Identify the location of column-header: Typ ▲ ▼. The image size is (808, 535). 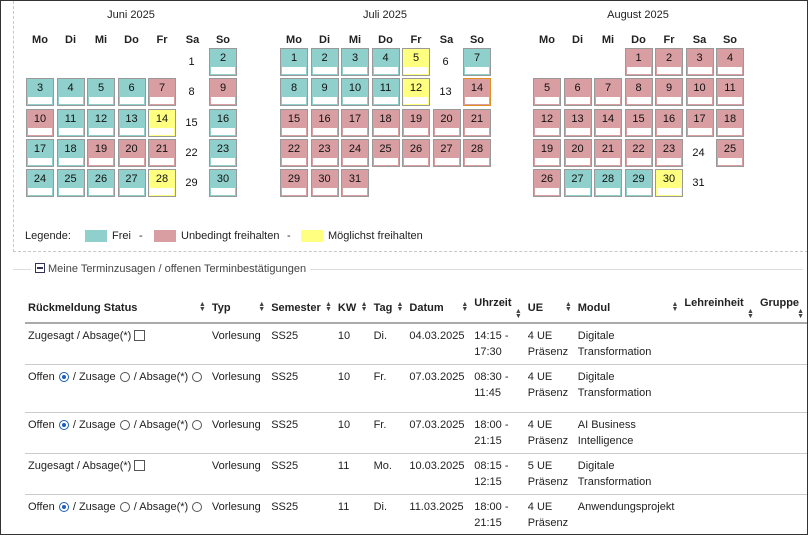
(238, 309).